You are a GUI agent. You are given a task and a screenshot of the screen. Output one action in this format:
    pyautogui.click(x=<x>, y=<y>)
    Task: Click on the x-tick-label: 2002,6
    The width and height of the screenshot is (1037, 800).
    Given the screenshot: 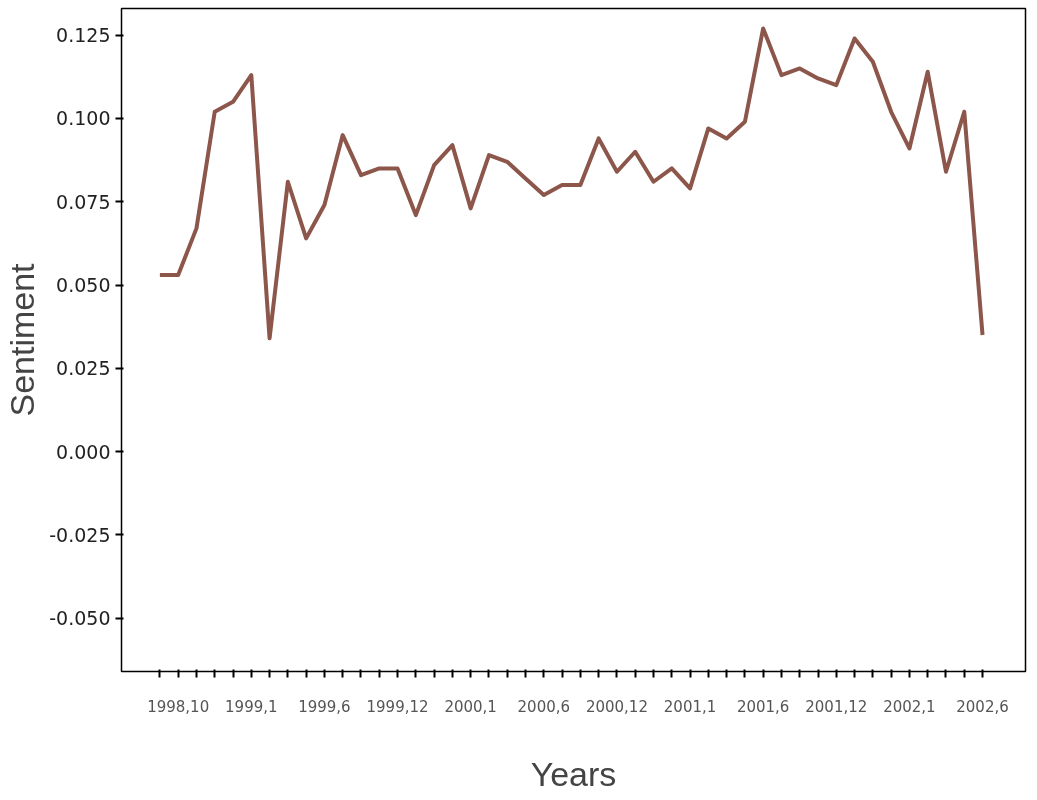 What is the action you would take?
    pyautogui.click(x=982, y=706)
    